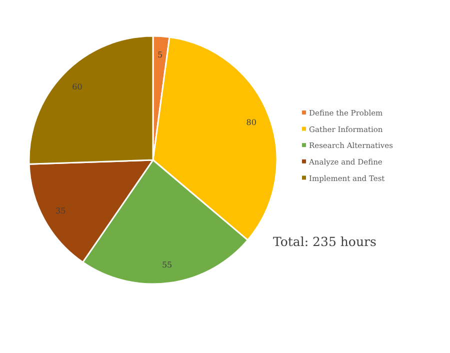  Describe the element at coordinates (251, 122) in the screenshot. I see `data-label: 80` at that location.